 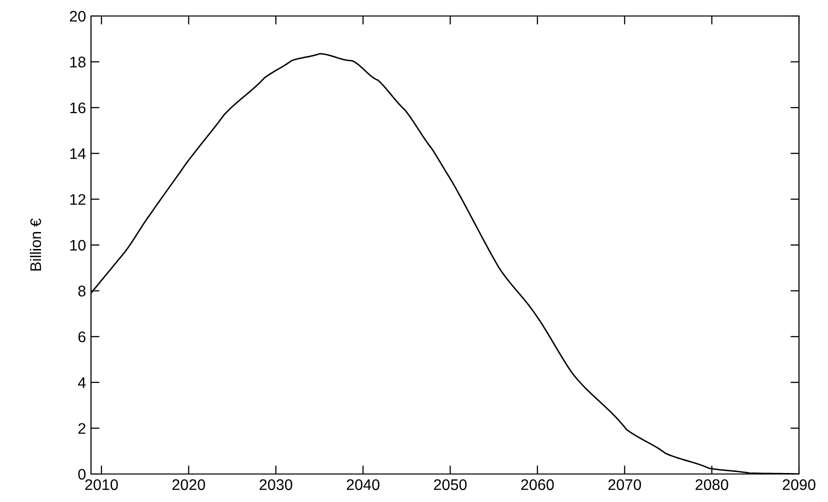 I want to click on y-axis-title: Billion €, so click(x=36, y=244).